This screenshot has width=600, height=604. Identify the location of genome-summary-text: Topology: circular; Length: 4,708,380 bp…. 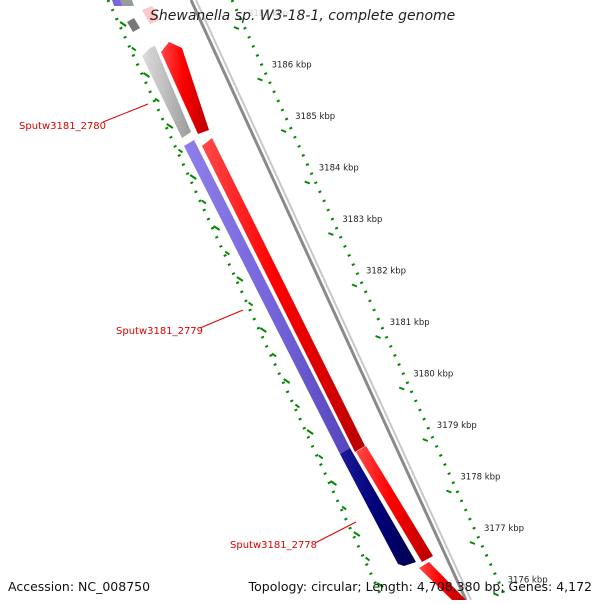
(420, 586).